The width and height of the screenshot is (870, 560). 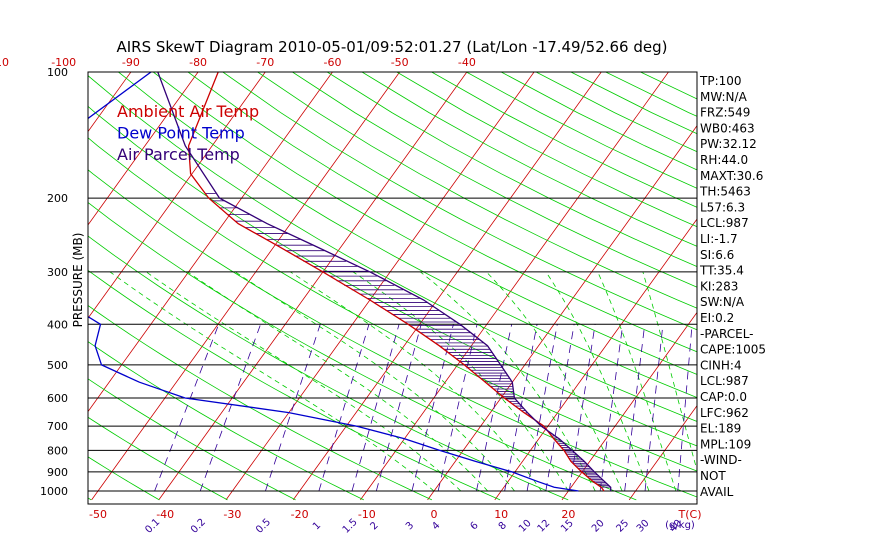 I want to click on top-temp-tick-label: -100, so click(x=63, y=62).